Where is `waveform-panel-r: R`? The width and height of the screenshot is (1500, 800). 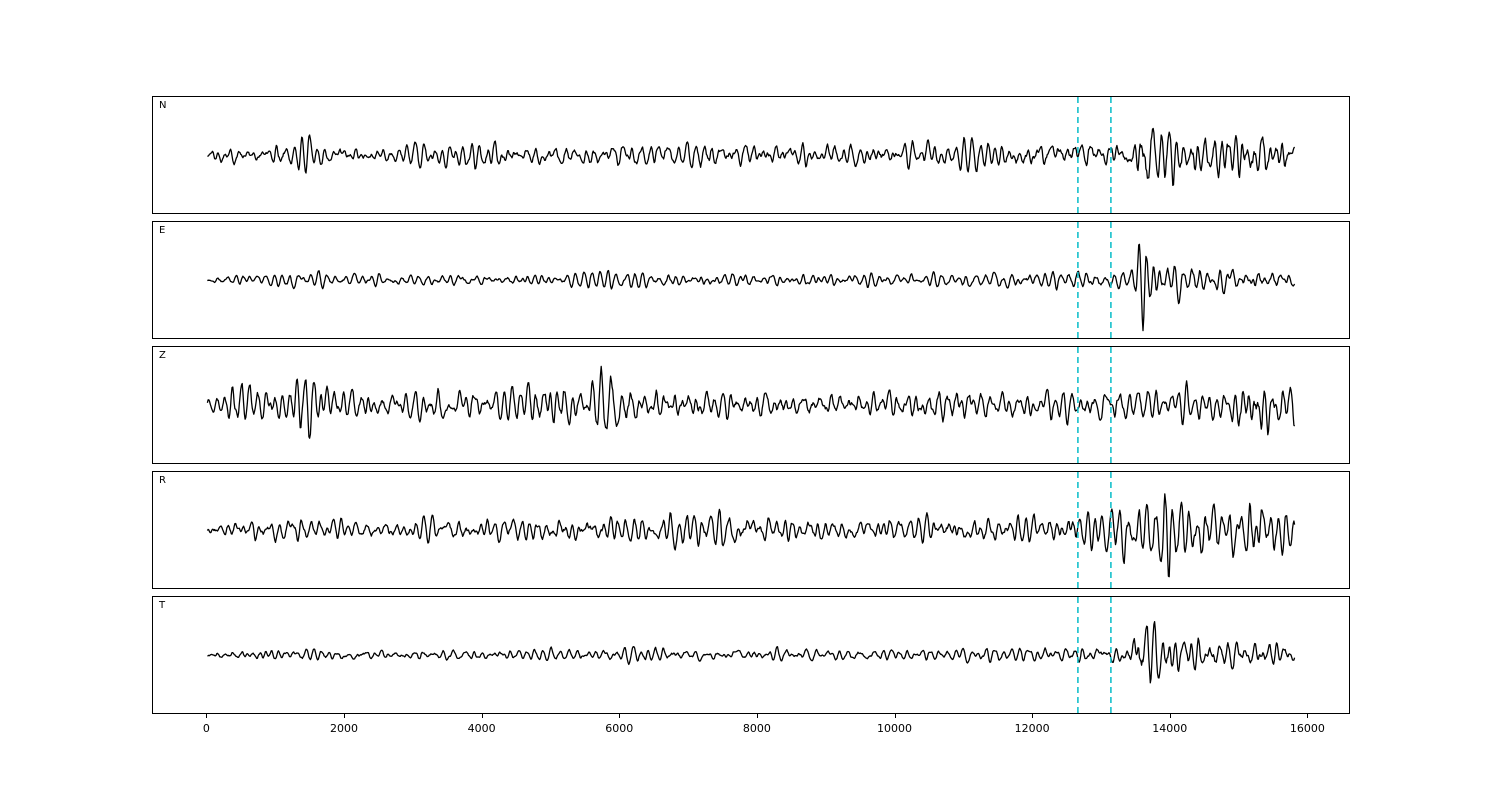
waveform-panel-r: R is located at coordinates (751, 530).